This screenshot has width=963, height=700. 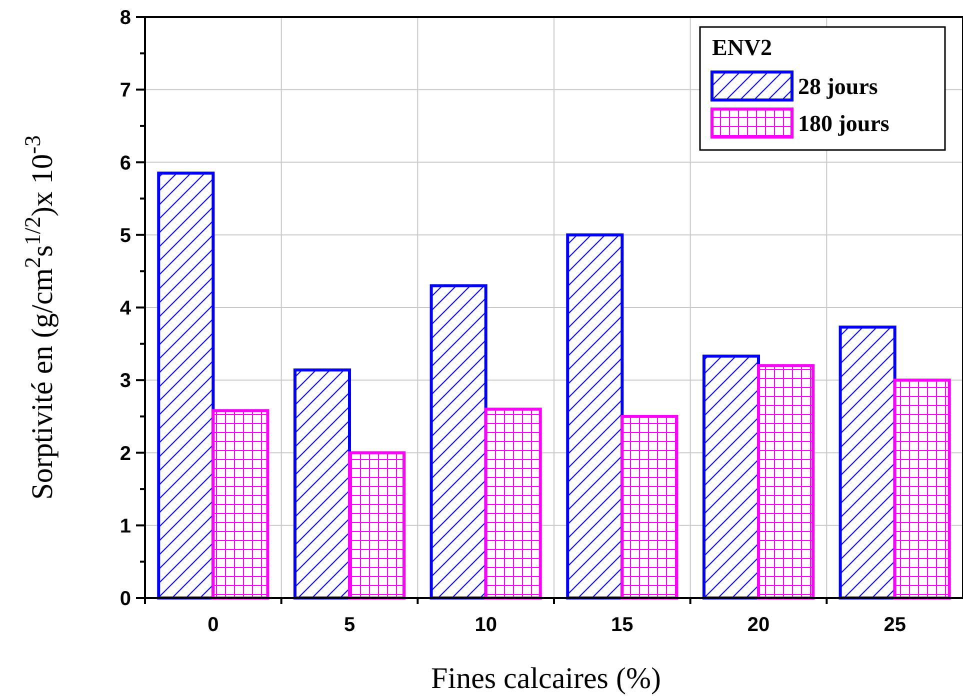 I want to click on x-tick-label: 0, so click(x=213, y=625).